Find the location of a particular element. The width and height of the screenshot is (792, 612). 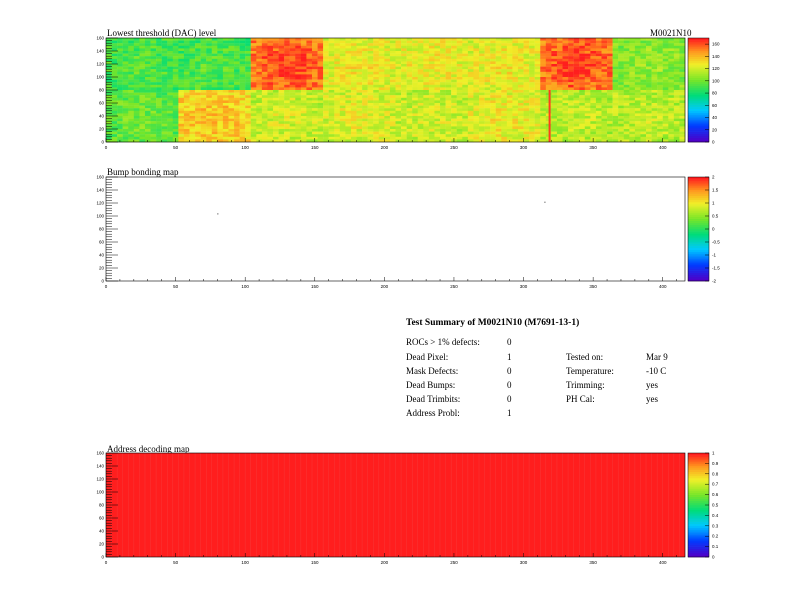

colorbar-tick-label: -1 is located at coordinates (714, 255).